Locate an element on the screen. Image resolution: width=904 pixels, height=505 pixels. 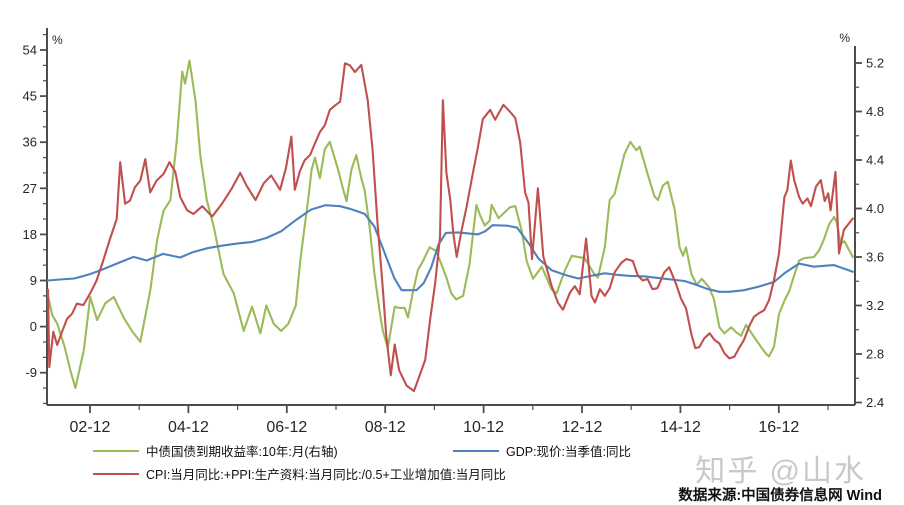
left-tick-label: 27 is located at coordinates (30, 188).